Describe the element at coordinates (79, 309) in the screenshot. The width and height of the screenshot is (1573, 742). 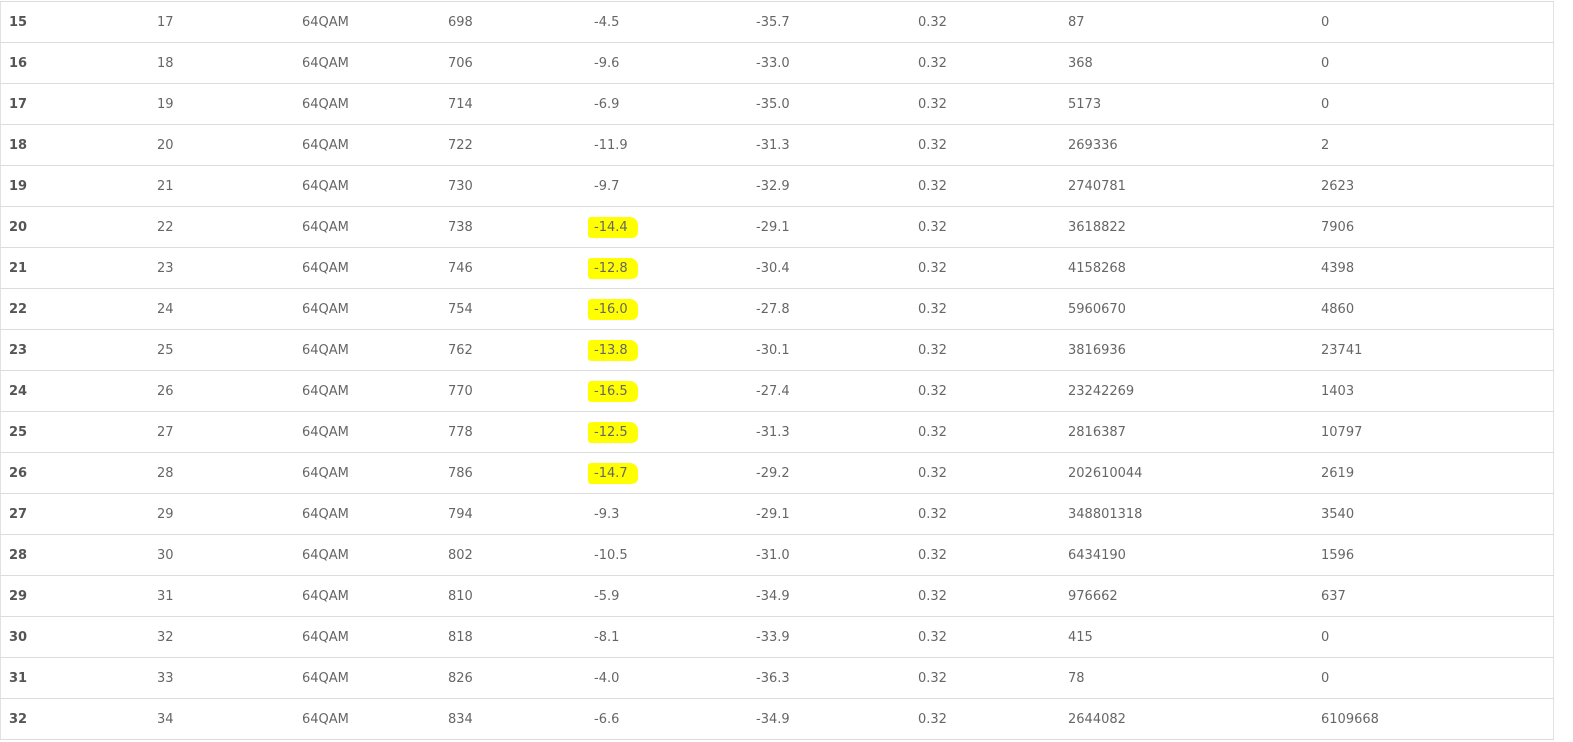
I see `channel-index-cell: 22` at that location.